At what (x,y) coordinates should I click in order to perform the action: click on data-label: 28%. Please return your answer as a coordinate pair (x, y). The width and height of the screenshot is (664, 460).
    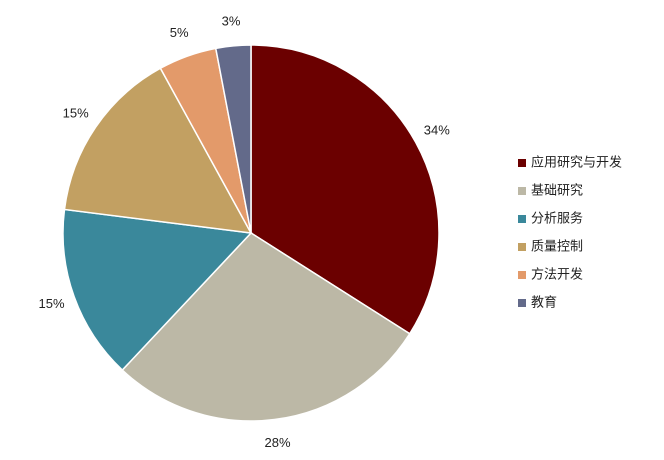
    Looking at the image, I should click on (278, 442).